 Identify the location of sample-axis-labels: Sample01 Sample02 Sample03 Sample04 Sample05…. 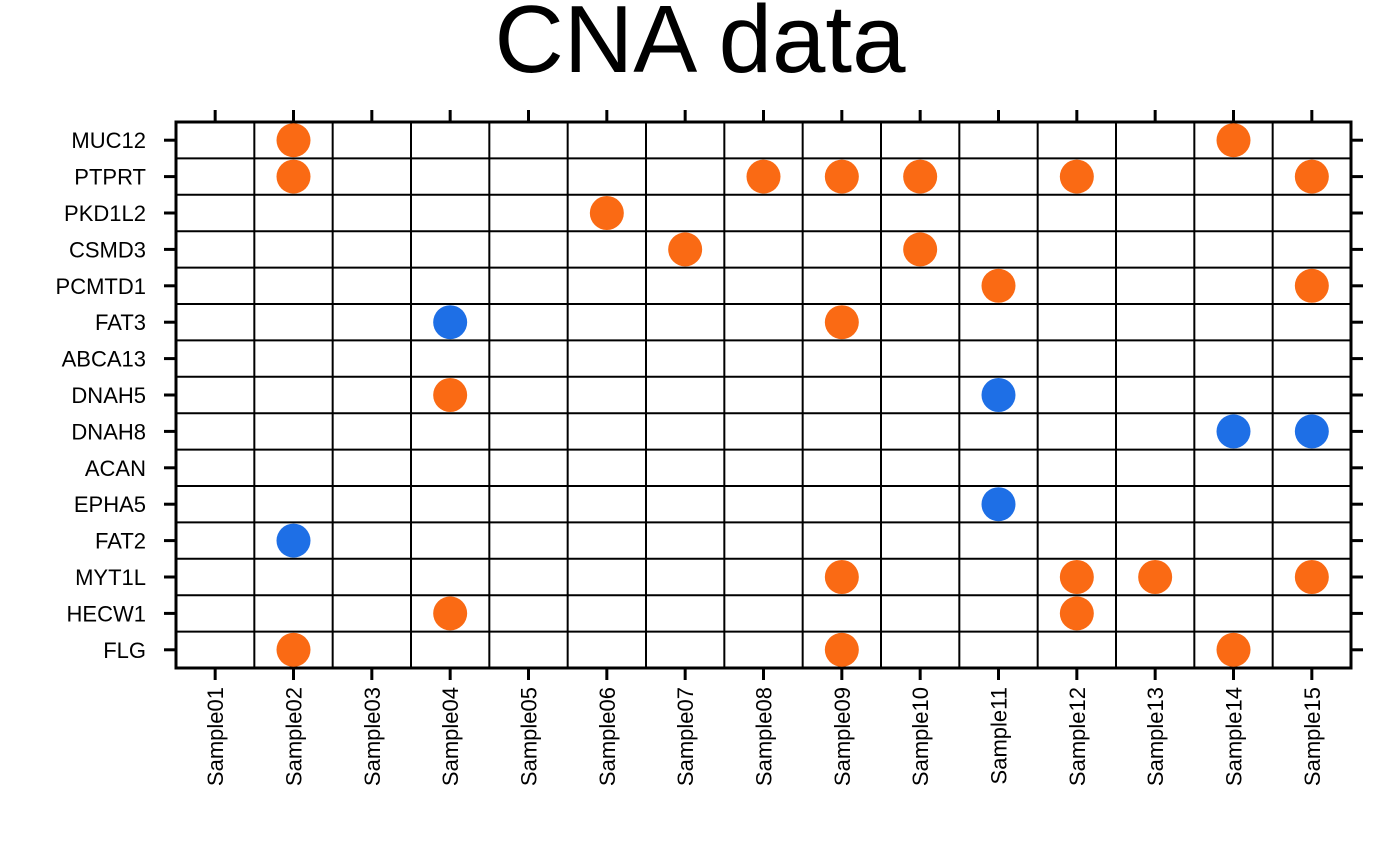
(764, 736).